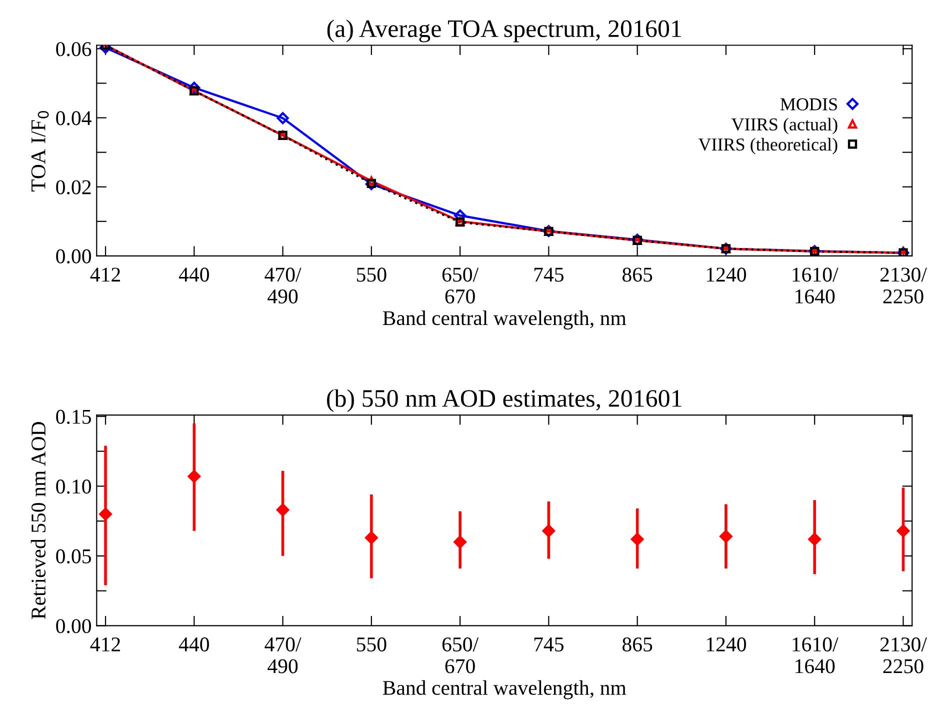 The width and height of the screenshot is (933, 707). What do you see at coordinates (73, 187) in the screenshot?
I see `y-tick-label: 0.02` at bounding box center [73, 187].